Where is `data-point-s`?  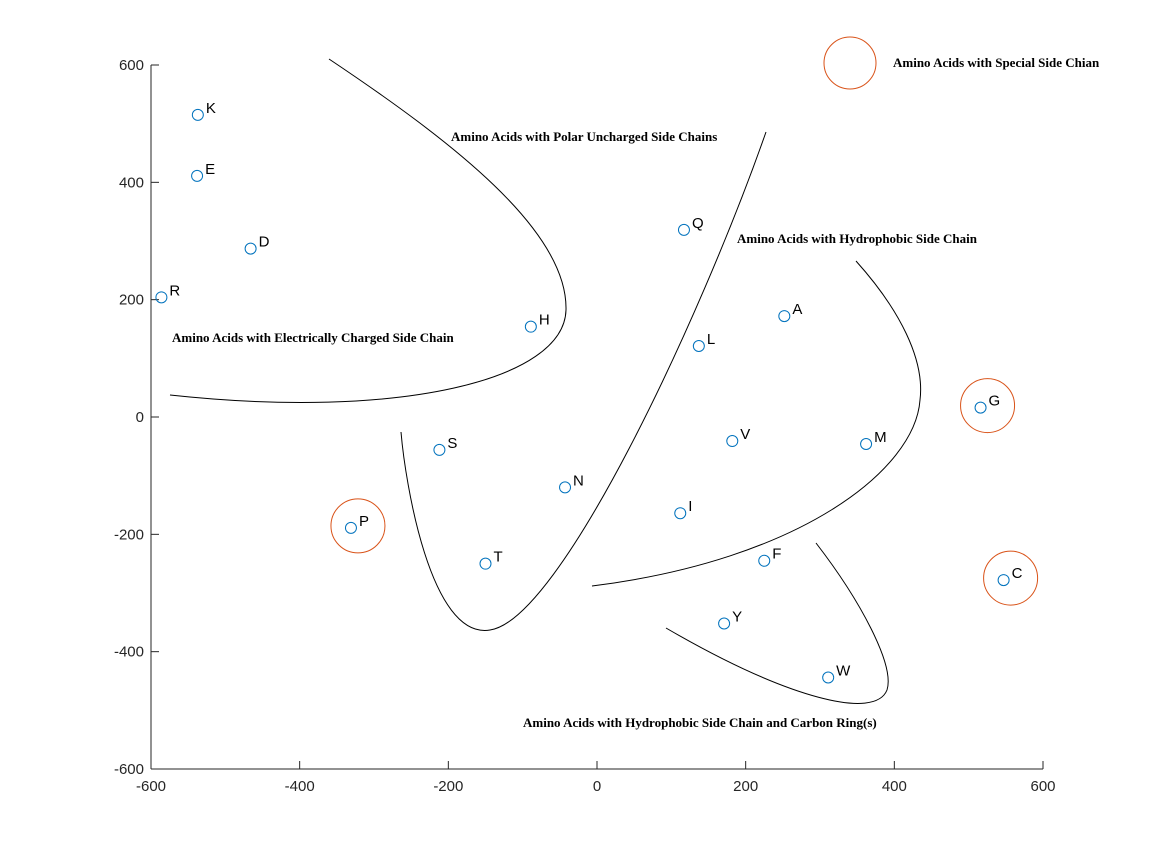
data-point-s is located at coordinates (439, 449).